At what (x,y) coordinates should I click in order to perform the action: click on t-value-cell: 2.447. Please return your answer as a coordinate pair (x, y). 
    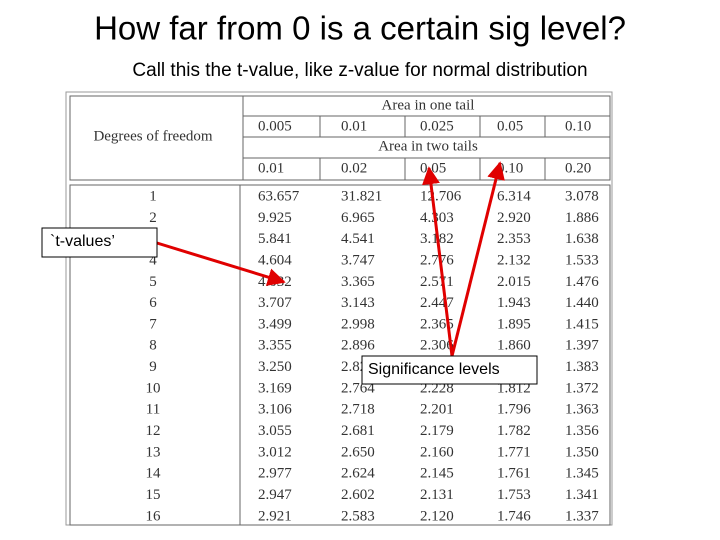
    Looking at the image, I should click on (437, 303).